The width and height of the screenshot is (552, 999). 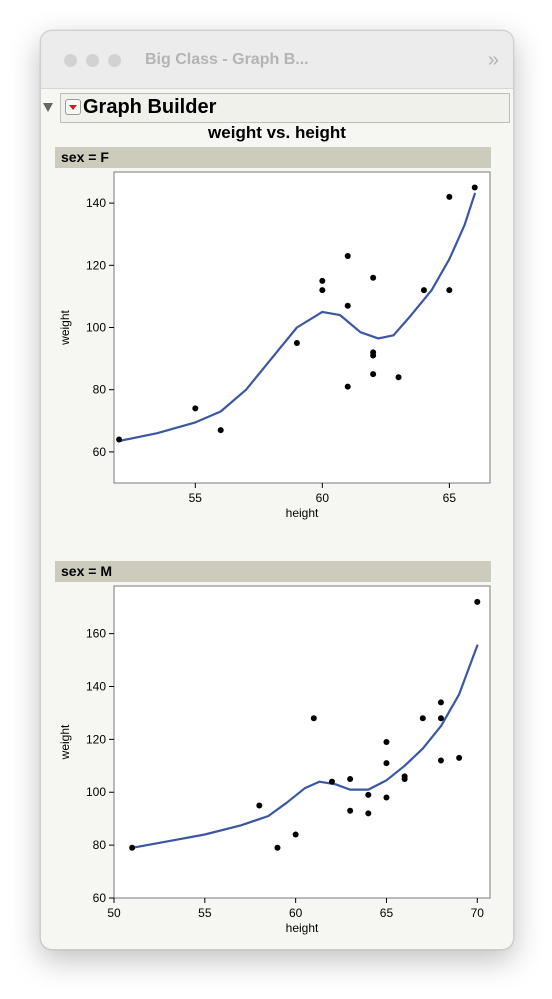 I want to click on close-window-button, so click(x=70, y=60).